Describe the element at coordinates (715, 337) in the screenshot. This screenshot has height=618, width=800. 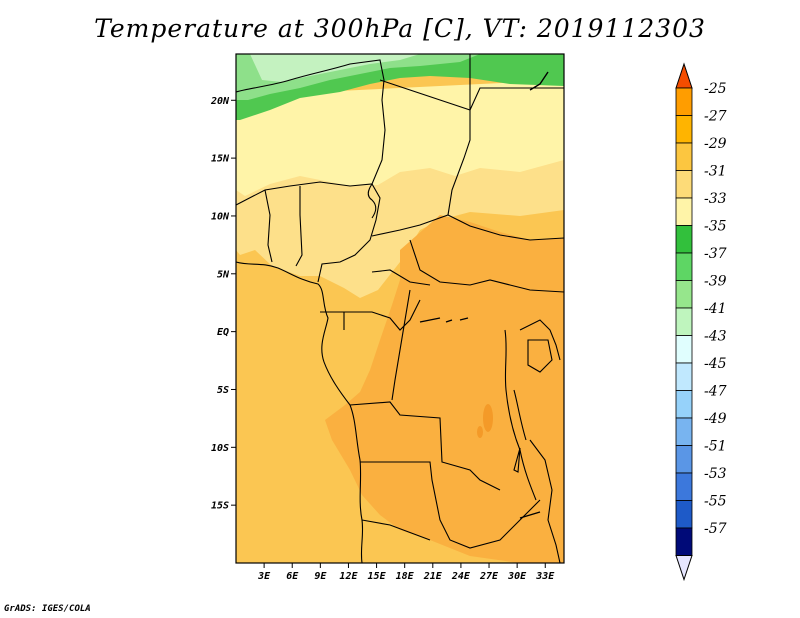
I see `colorbar-label: -43` at that location.